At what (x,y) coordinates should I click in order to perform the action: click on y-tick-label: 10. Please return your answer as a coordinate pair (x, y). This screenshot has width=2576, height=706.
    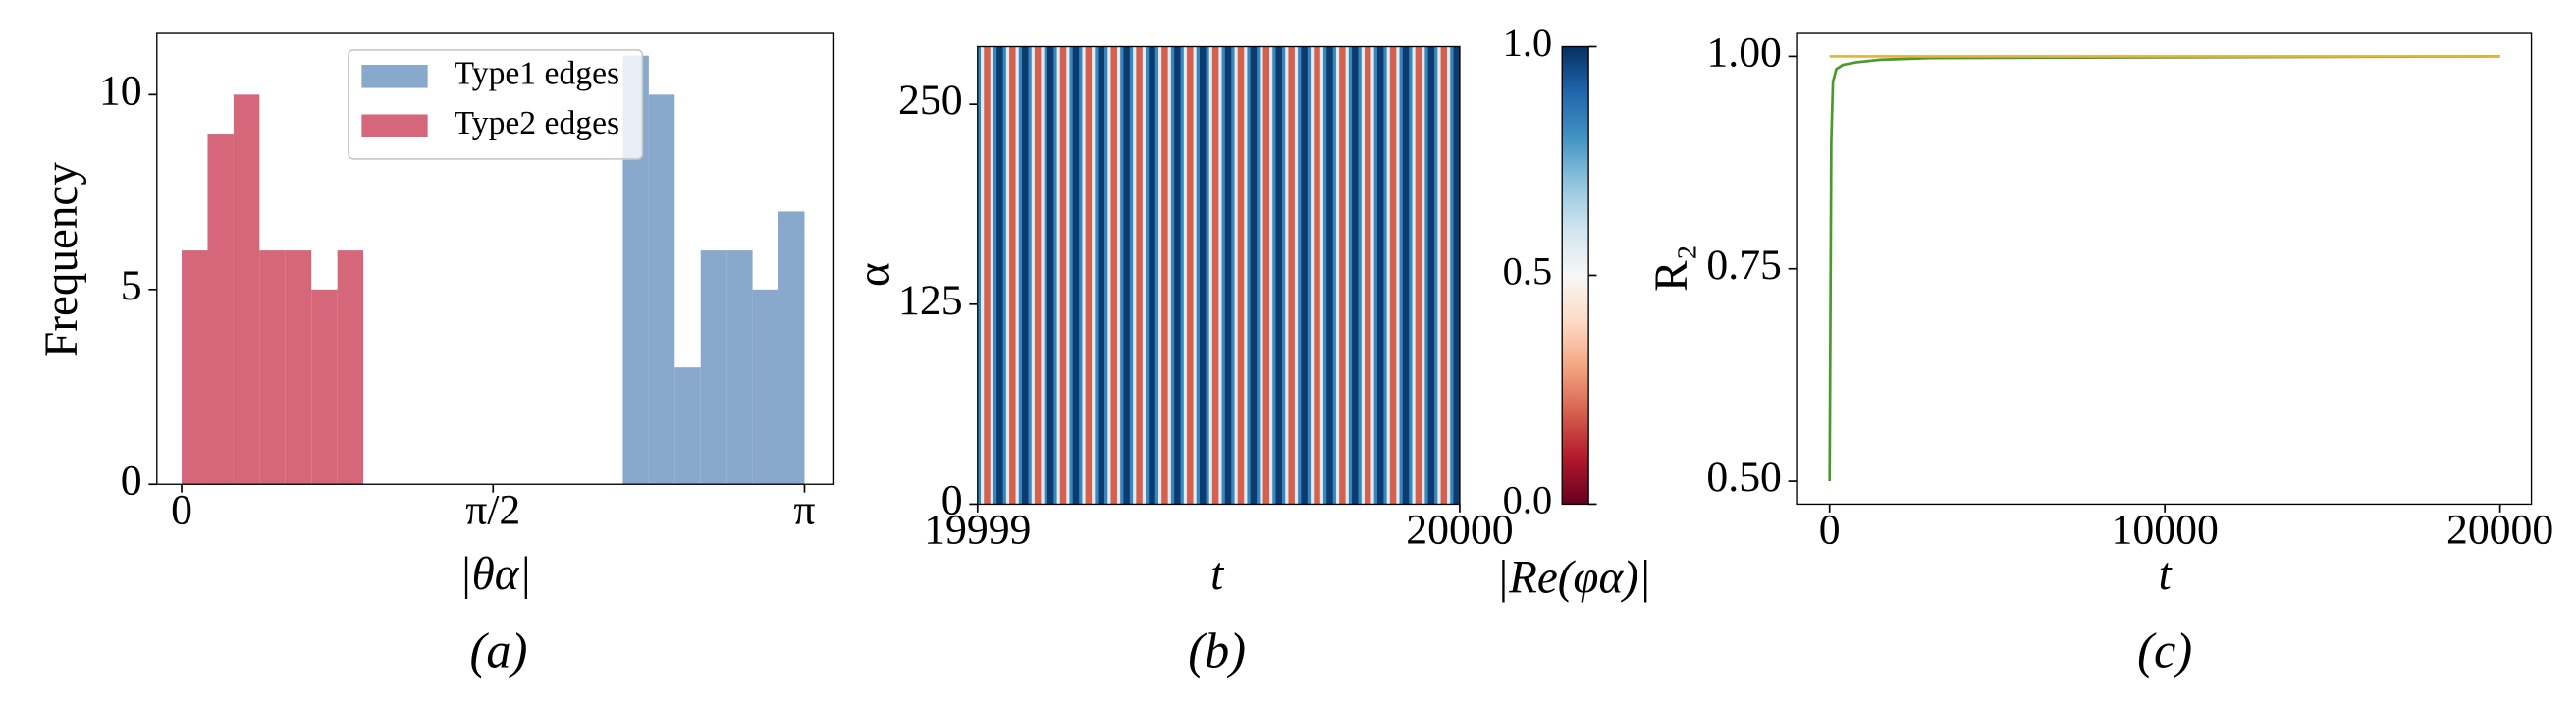
    Looking at the image, I should click on (120, 90).